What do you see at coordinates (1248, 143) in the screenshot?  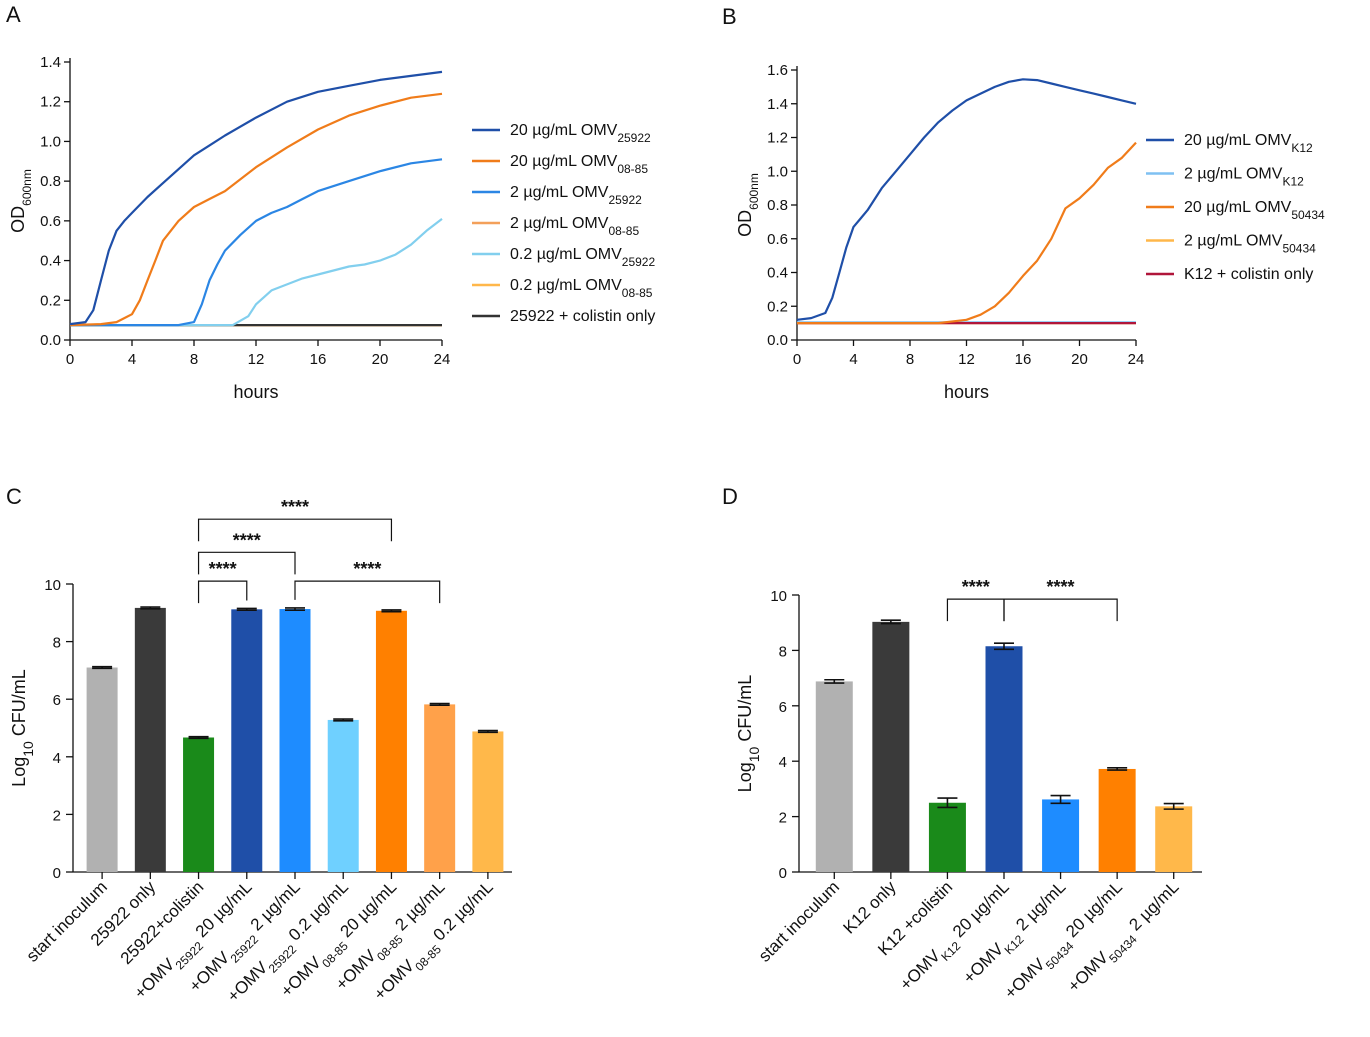 I see `legend-entry: 20 µg/mL OMVK12` at bounding box center [1248, 143].